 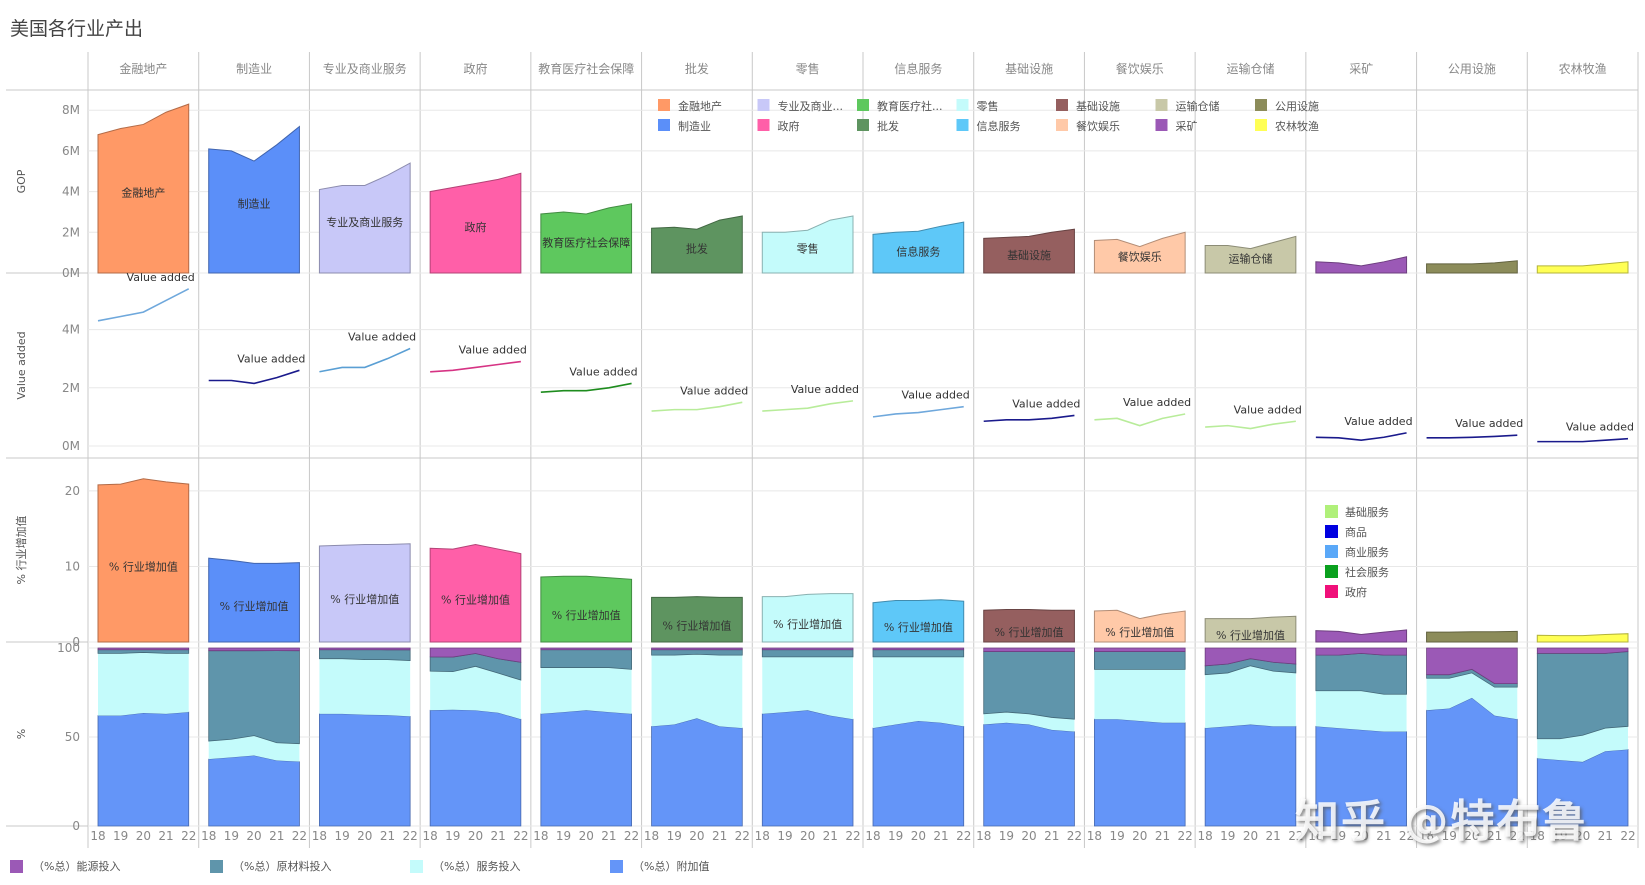 I want to click on legend-label: （%总）能源投入, so click(x=77, y=866).